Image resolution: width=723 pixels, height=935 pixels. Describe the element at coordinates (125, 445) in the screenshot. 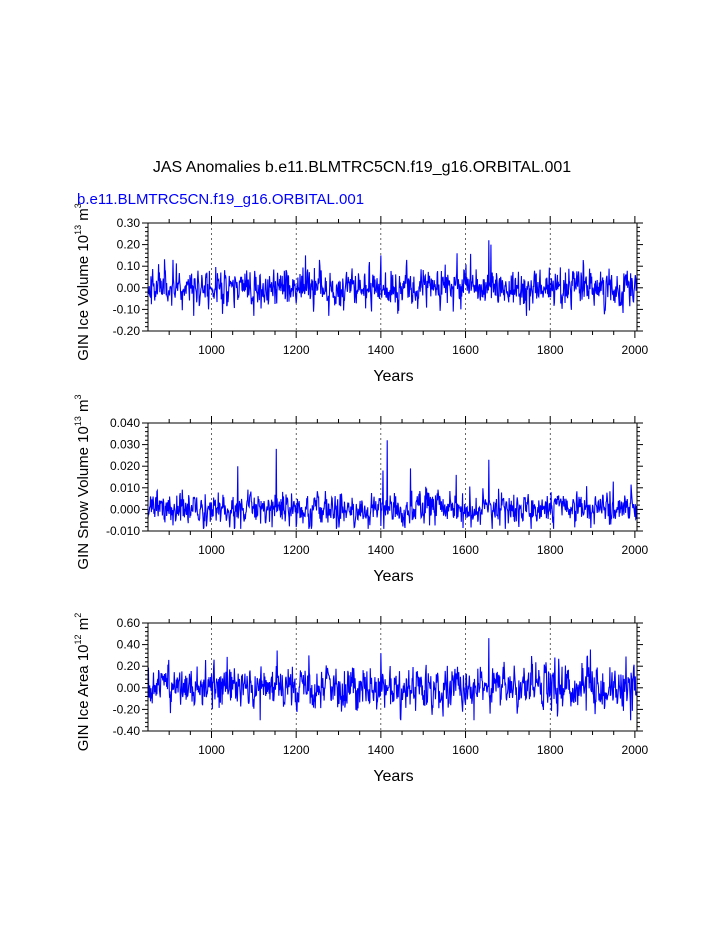

I see `y-tick-label: 0.030` at that location.